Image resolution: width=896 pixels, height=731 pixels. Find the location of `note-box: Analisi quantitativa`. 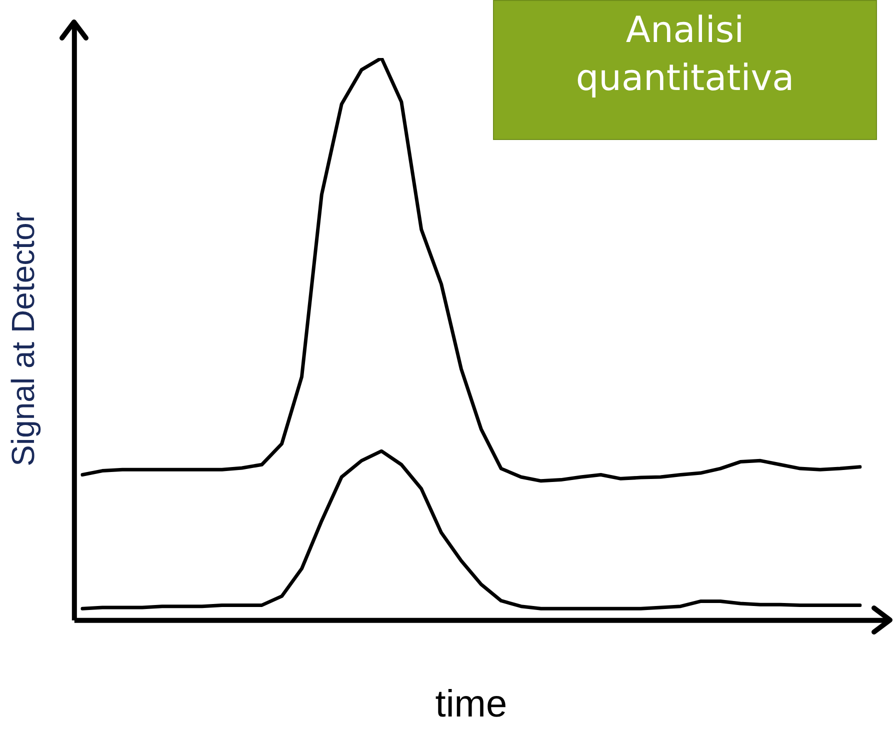

note-box: Analisi quantitativa is located at coordinates (685, 70).